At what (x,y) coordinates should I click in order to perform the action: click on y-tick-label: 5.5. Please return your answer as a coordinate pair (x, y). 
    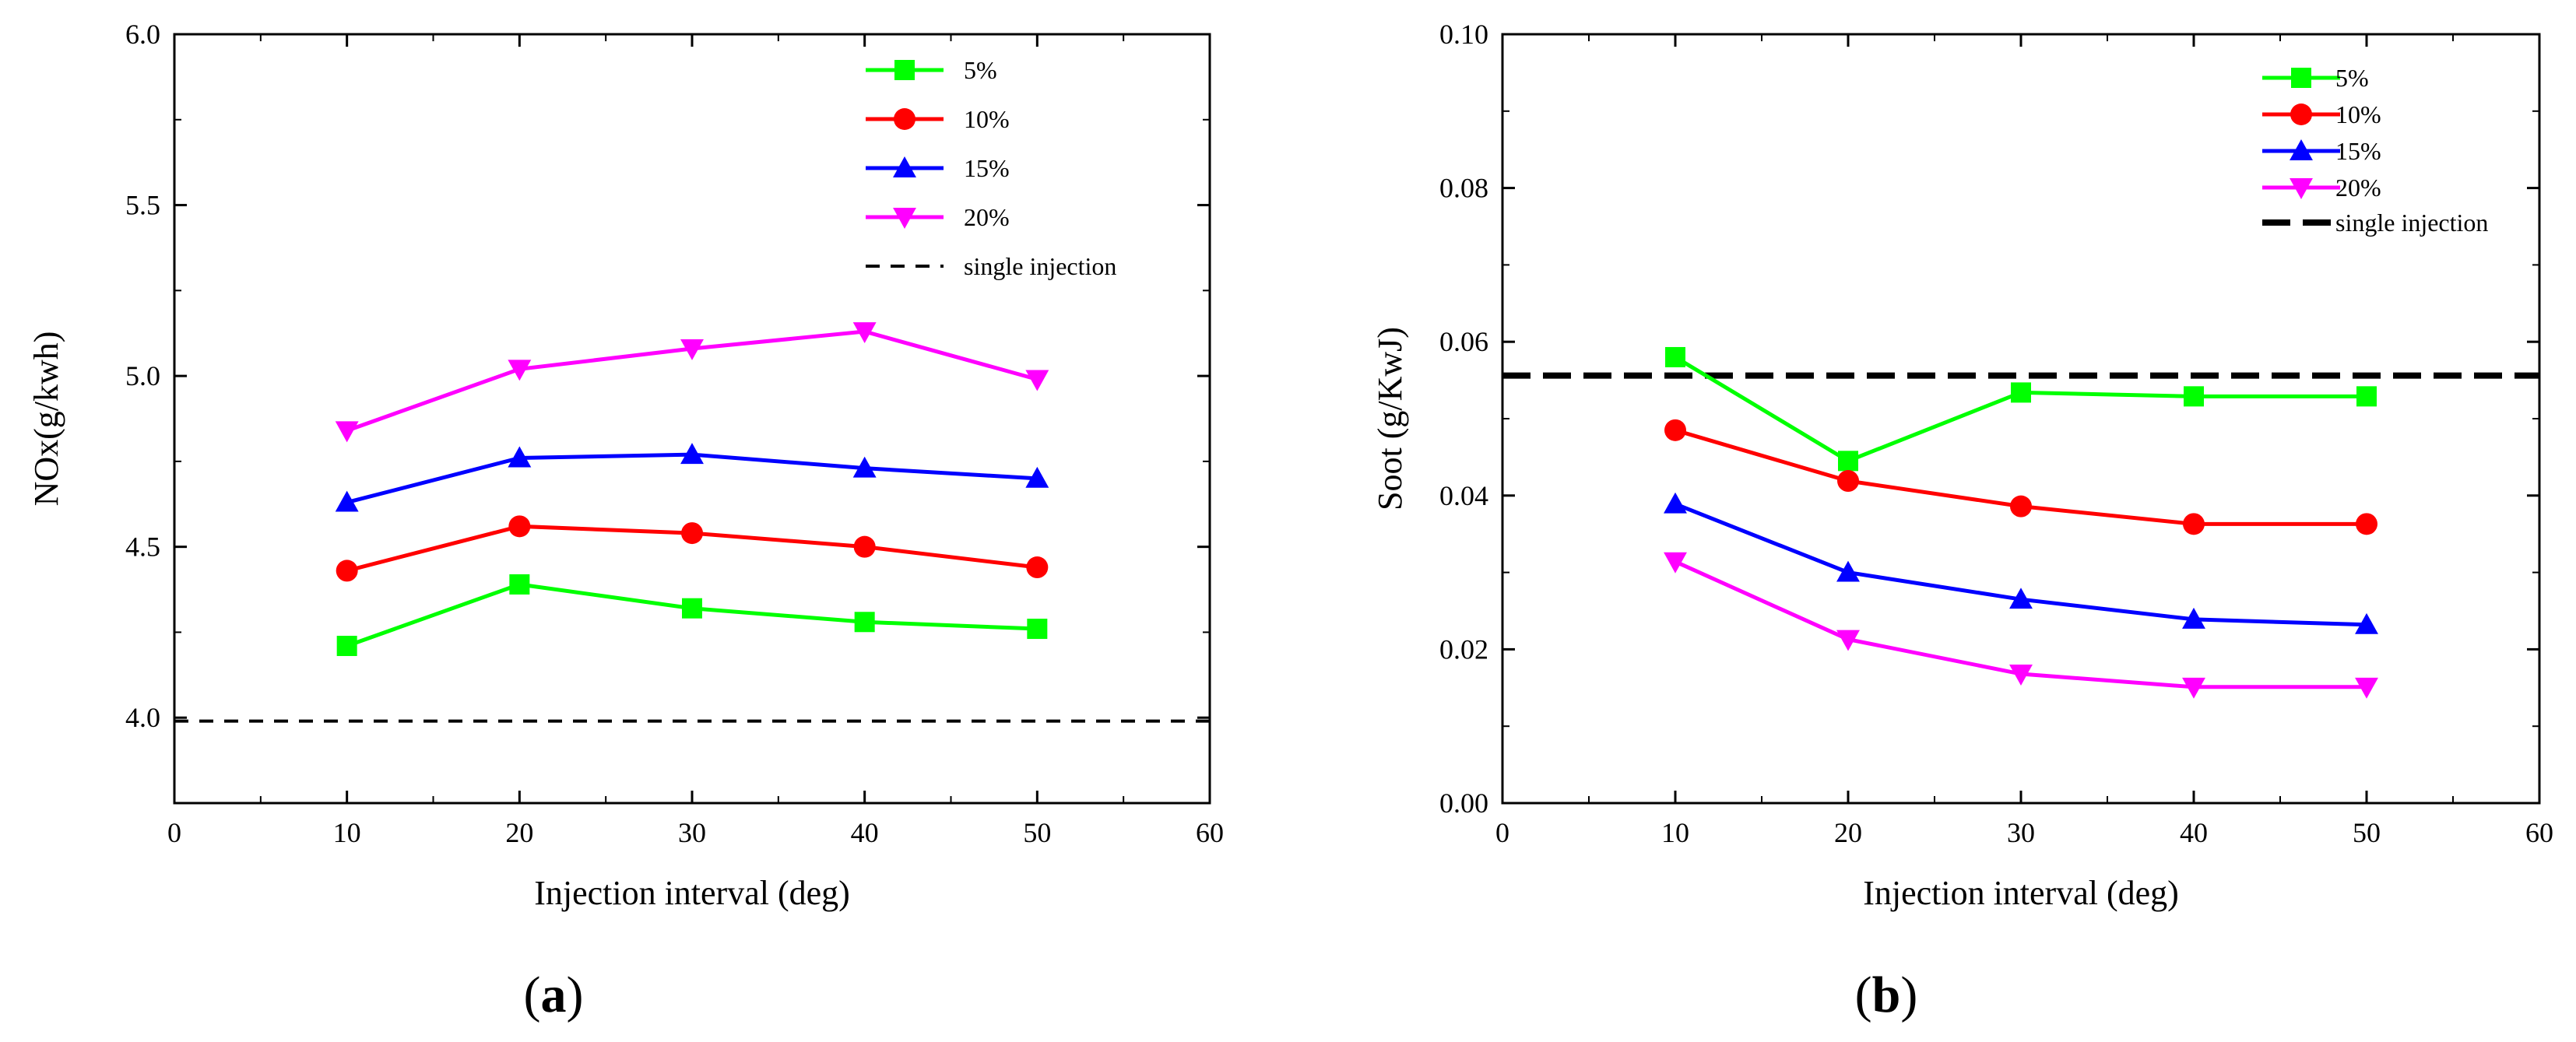
    Looking at the image, I should click on (142, 206).